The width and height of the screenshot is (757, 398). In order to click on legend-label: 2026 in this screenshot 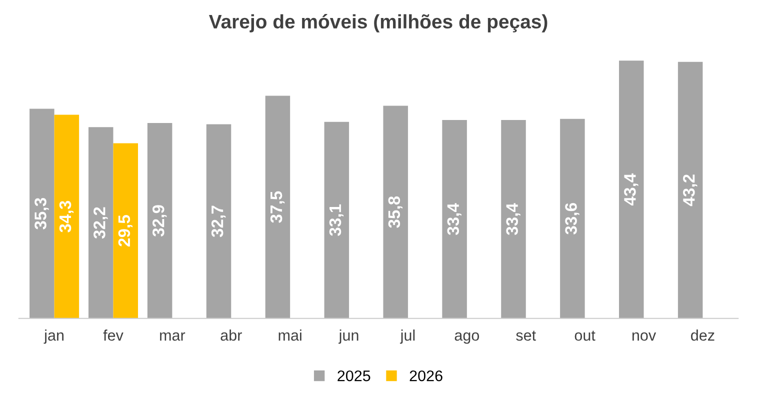, I will do `click(426, 376)`.